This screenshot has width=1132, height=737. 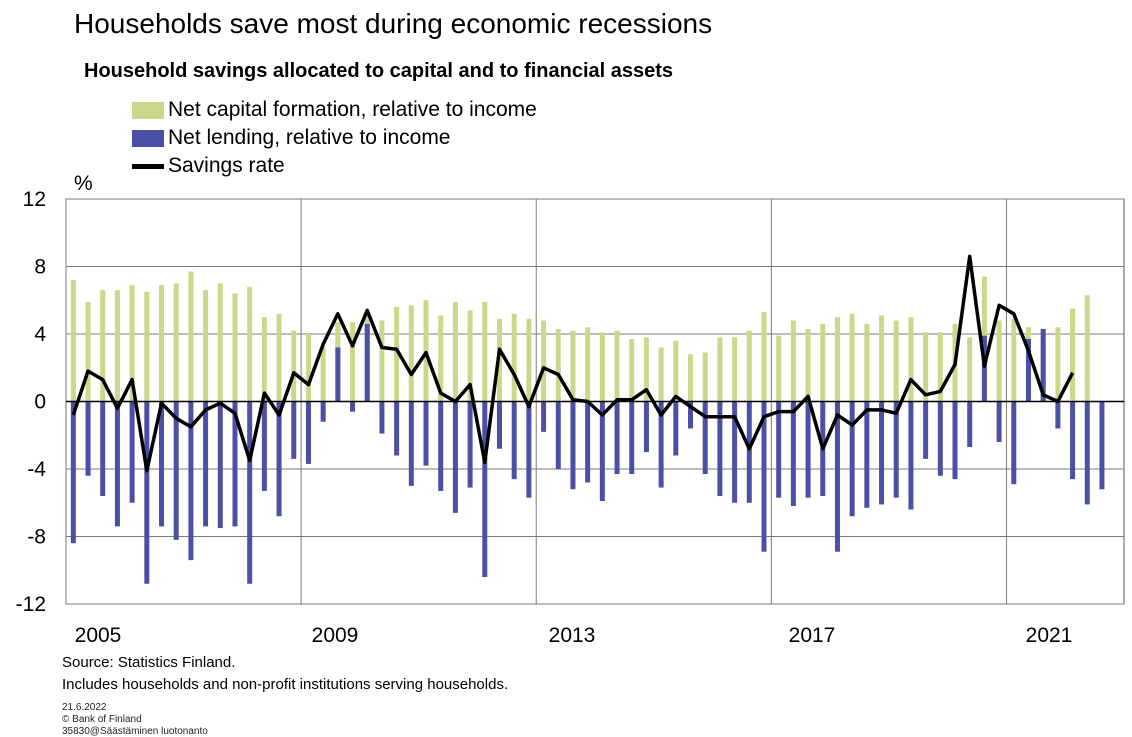 I want to click on x-tick-label: 2017, so click(x=812, y=635).